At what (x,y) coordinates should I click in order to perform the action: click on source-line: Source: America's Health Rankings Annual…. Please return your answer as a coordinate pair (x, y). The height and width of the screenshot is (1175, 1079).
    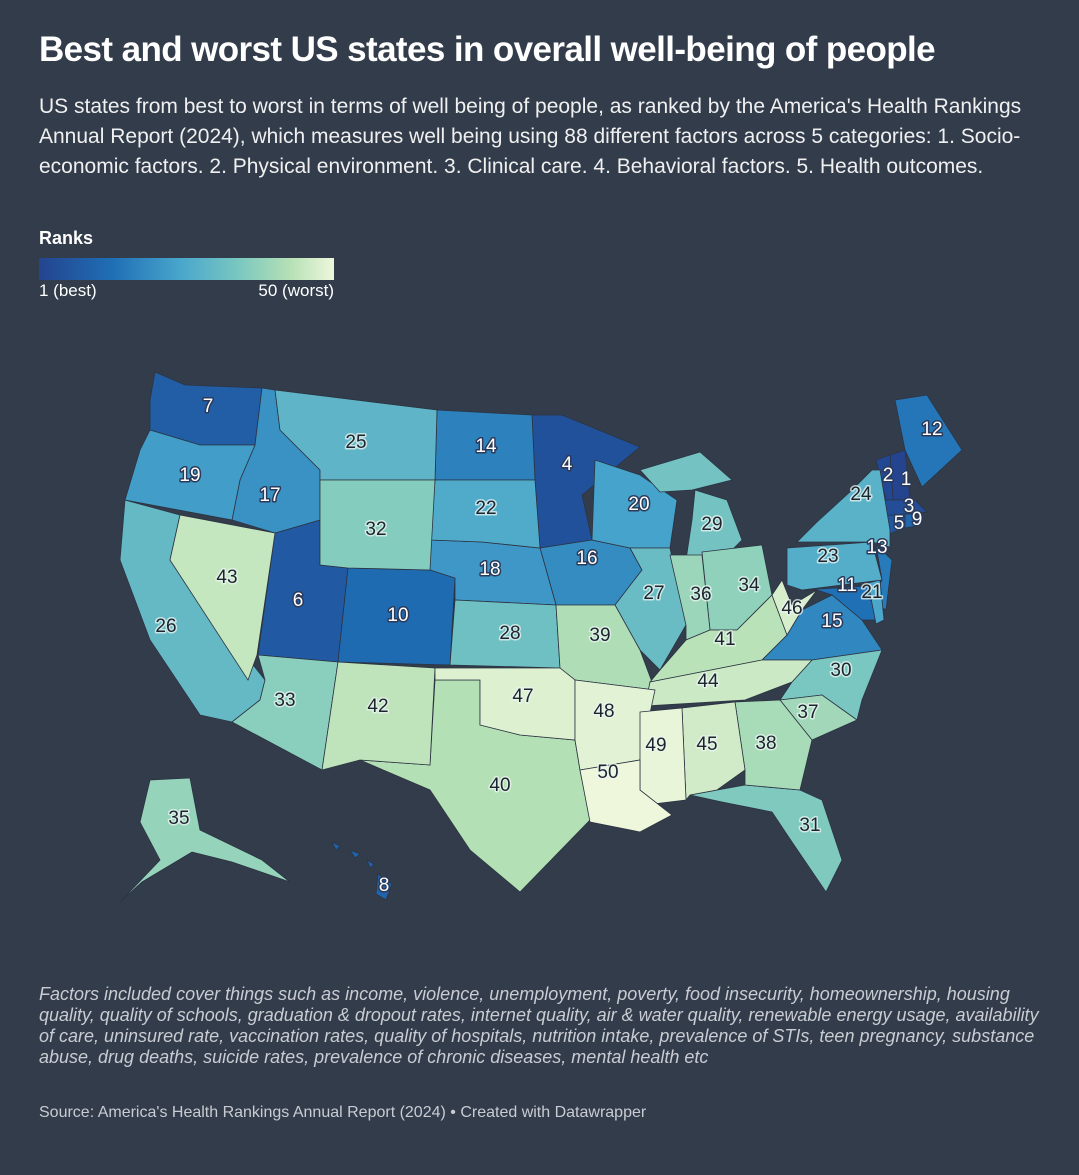
    Looking at the image, I should click on (343, 1112).